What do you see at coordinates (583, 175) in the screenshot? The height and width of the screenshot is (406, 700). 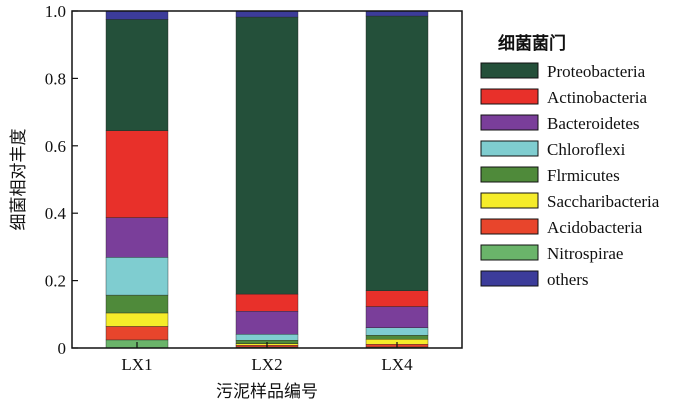 I see `legend-label-flrmicutes: Flrmicutes` at bounding box center [583, 175].